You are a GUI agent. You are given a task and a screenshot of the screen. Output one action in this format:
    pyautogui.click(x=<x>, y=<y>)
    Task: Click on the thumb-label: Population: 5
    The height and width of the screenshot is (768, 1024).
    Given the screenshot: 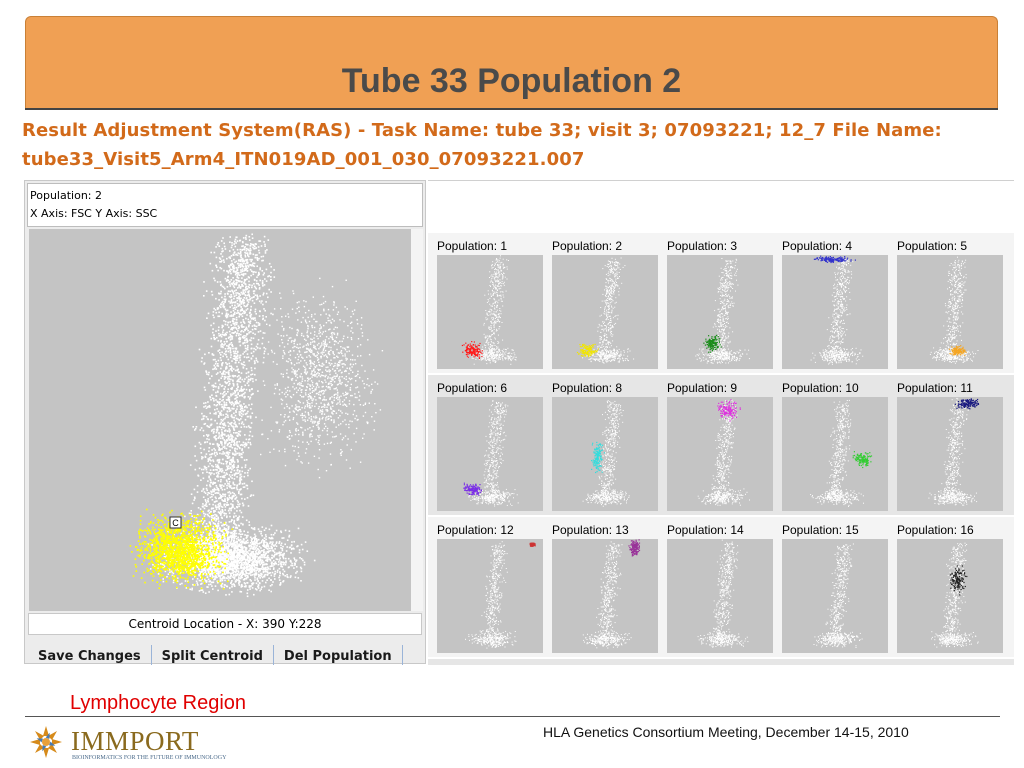 What is the action you would take?
    pyautogui.click(x=932, y=246)
    